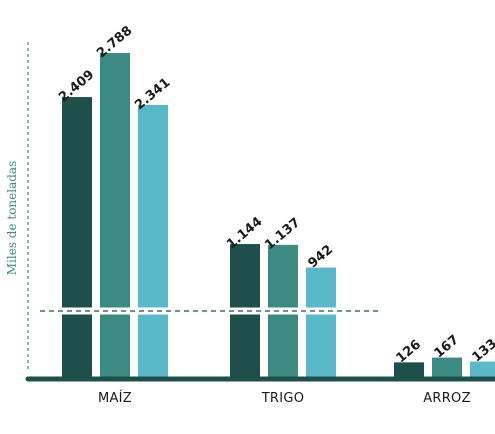 This screenshot has height=434, width=495. What do you see at coordinates (115, 215) in the screenshot?
I see `bar-maíz-2` at bounding box center [115, 215].